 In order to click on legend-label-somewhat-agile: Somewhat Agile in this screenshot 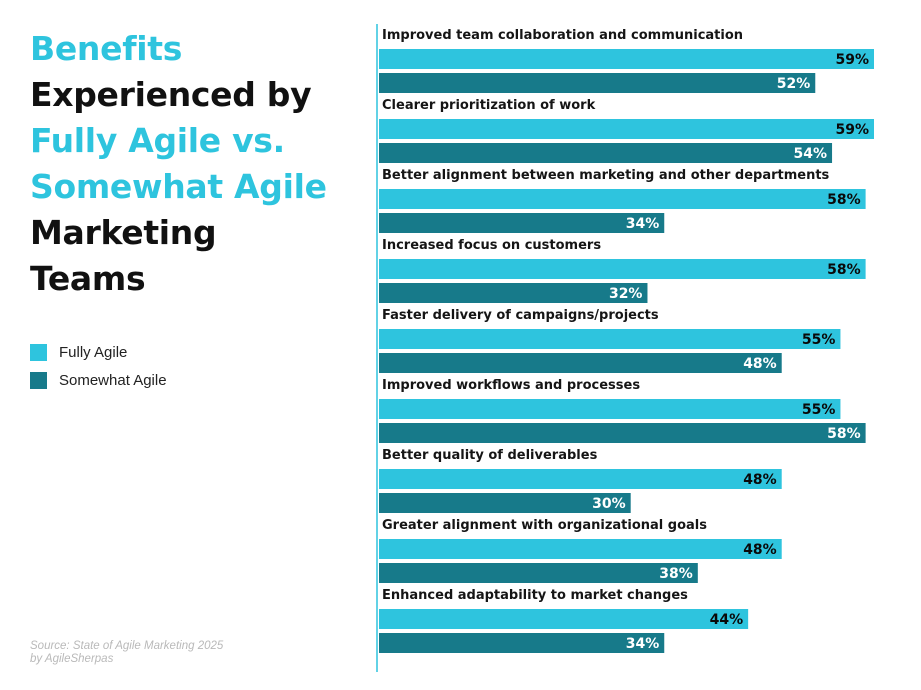, I will do `click(113, 380)`.